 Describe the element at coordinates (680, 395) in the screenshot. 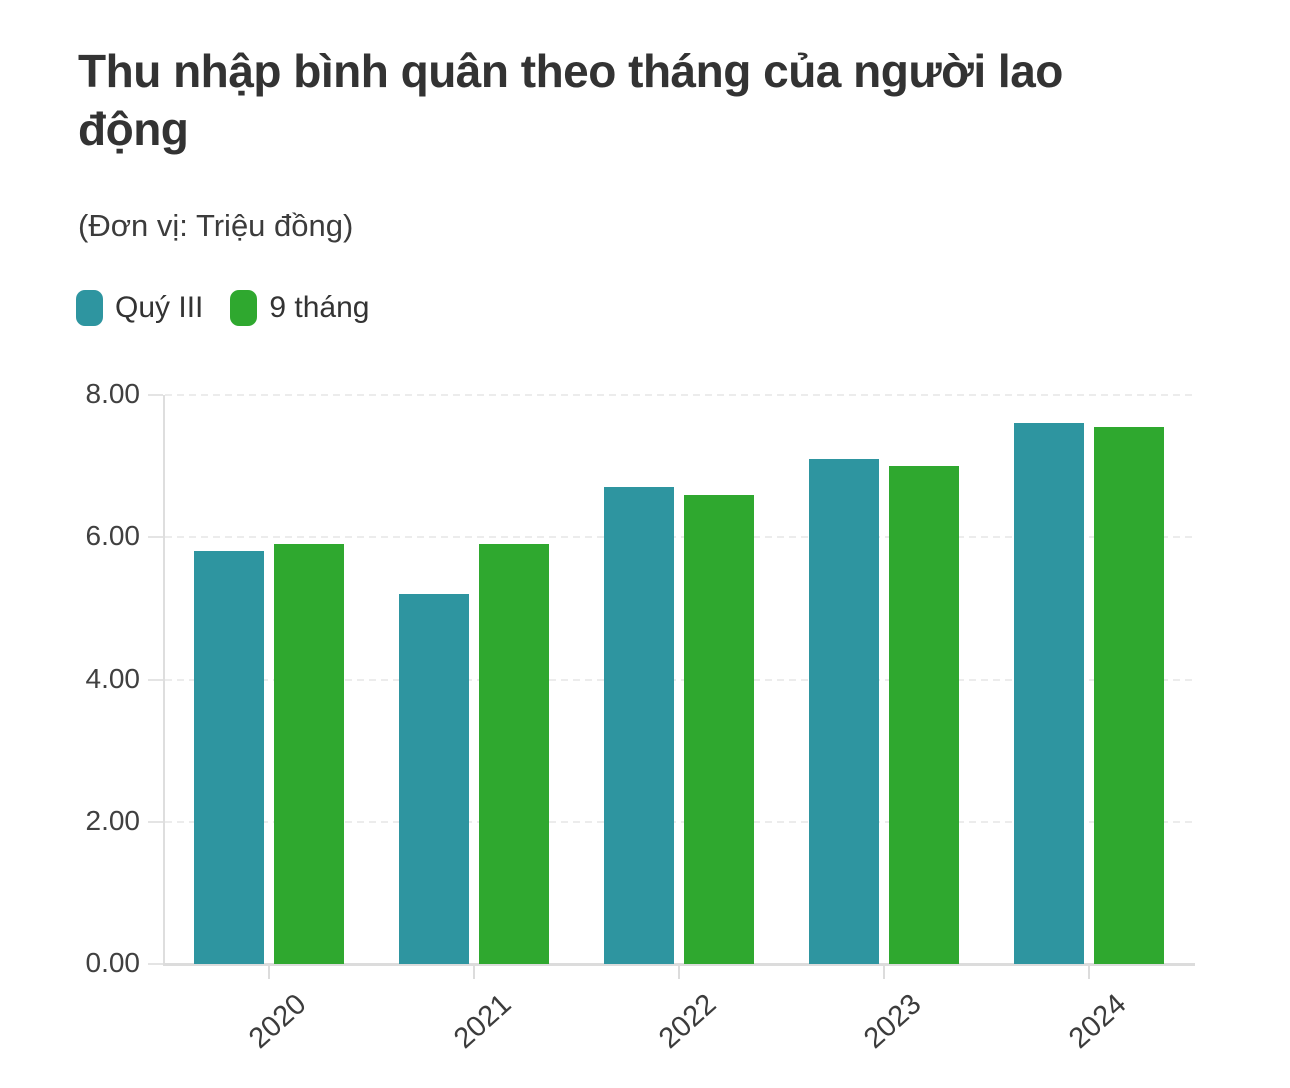

I see `gridline-8.00` at that location.